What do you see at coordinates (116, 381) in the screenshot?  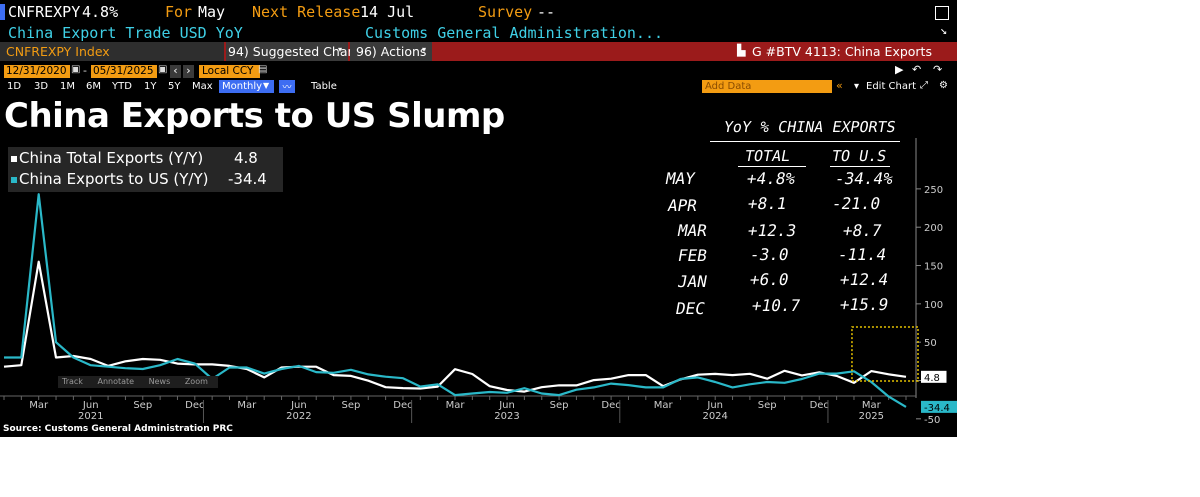 I see `annotate-tool: Annotate` at bounding box center [116, 381].